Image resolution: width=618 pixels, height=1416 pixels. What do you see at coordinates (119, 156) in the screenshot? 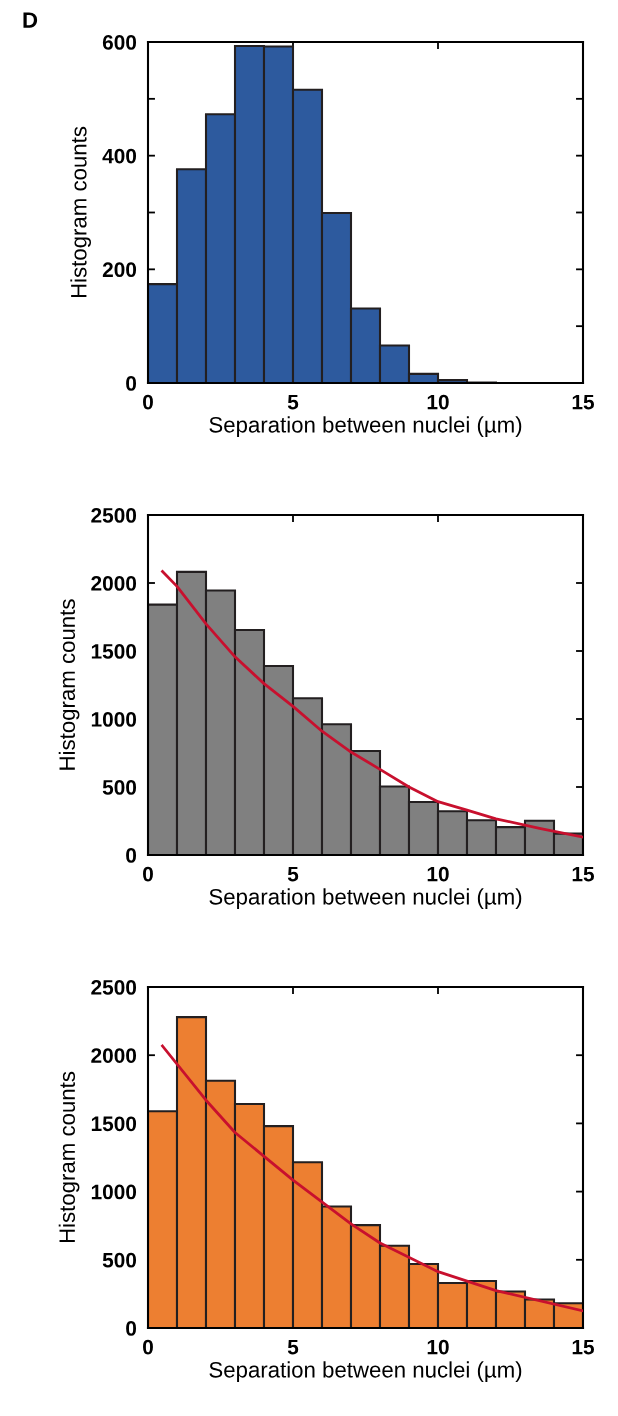
I see `y-tick-label: 400` at bounding box center [119, 156].